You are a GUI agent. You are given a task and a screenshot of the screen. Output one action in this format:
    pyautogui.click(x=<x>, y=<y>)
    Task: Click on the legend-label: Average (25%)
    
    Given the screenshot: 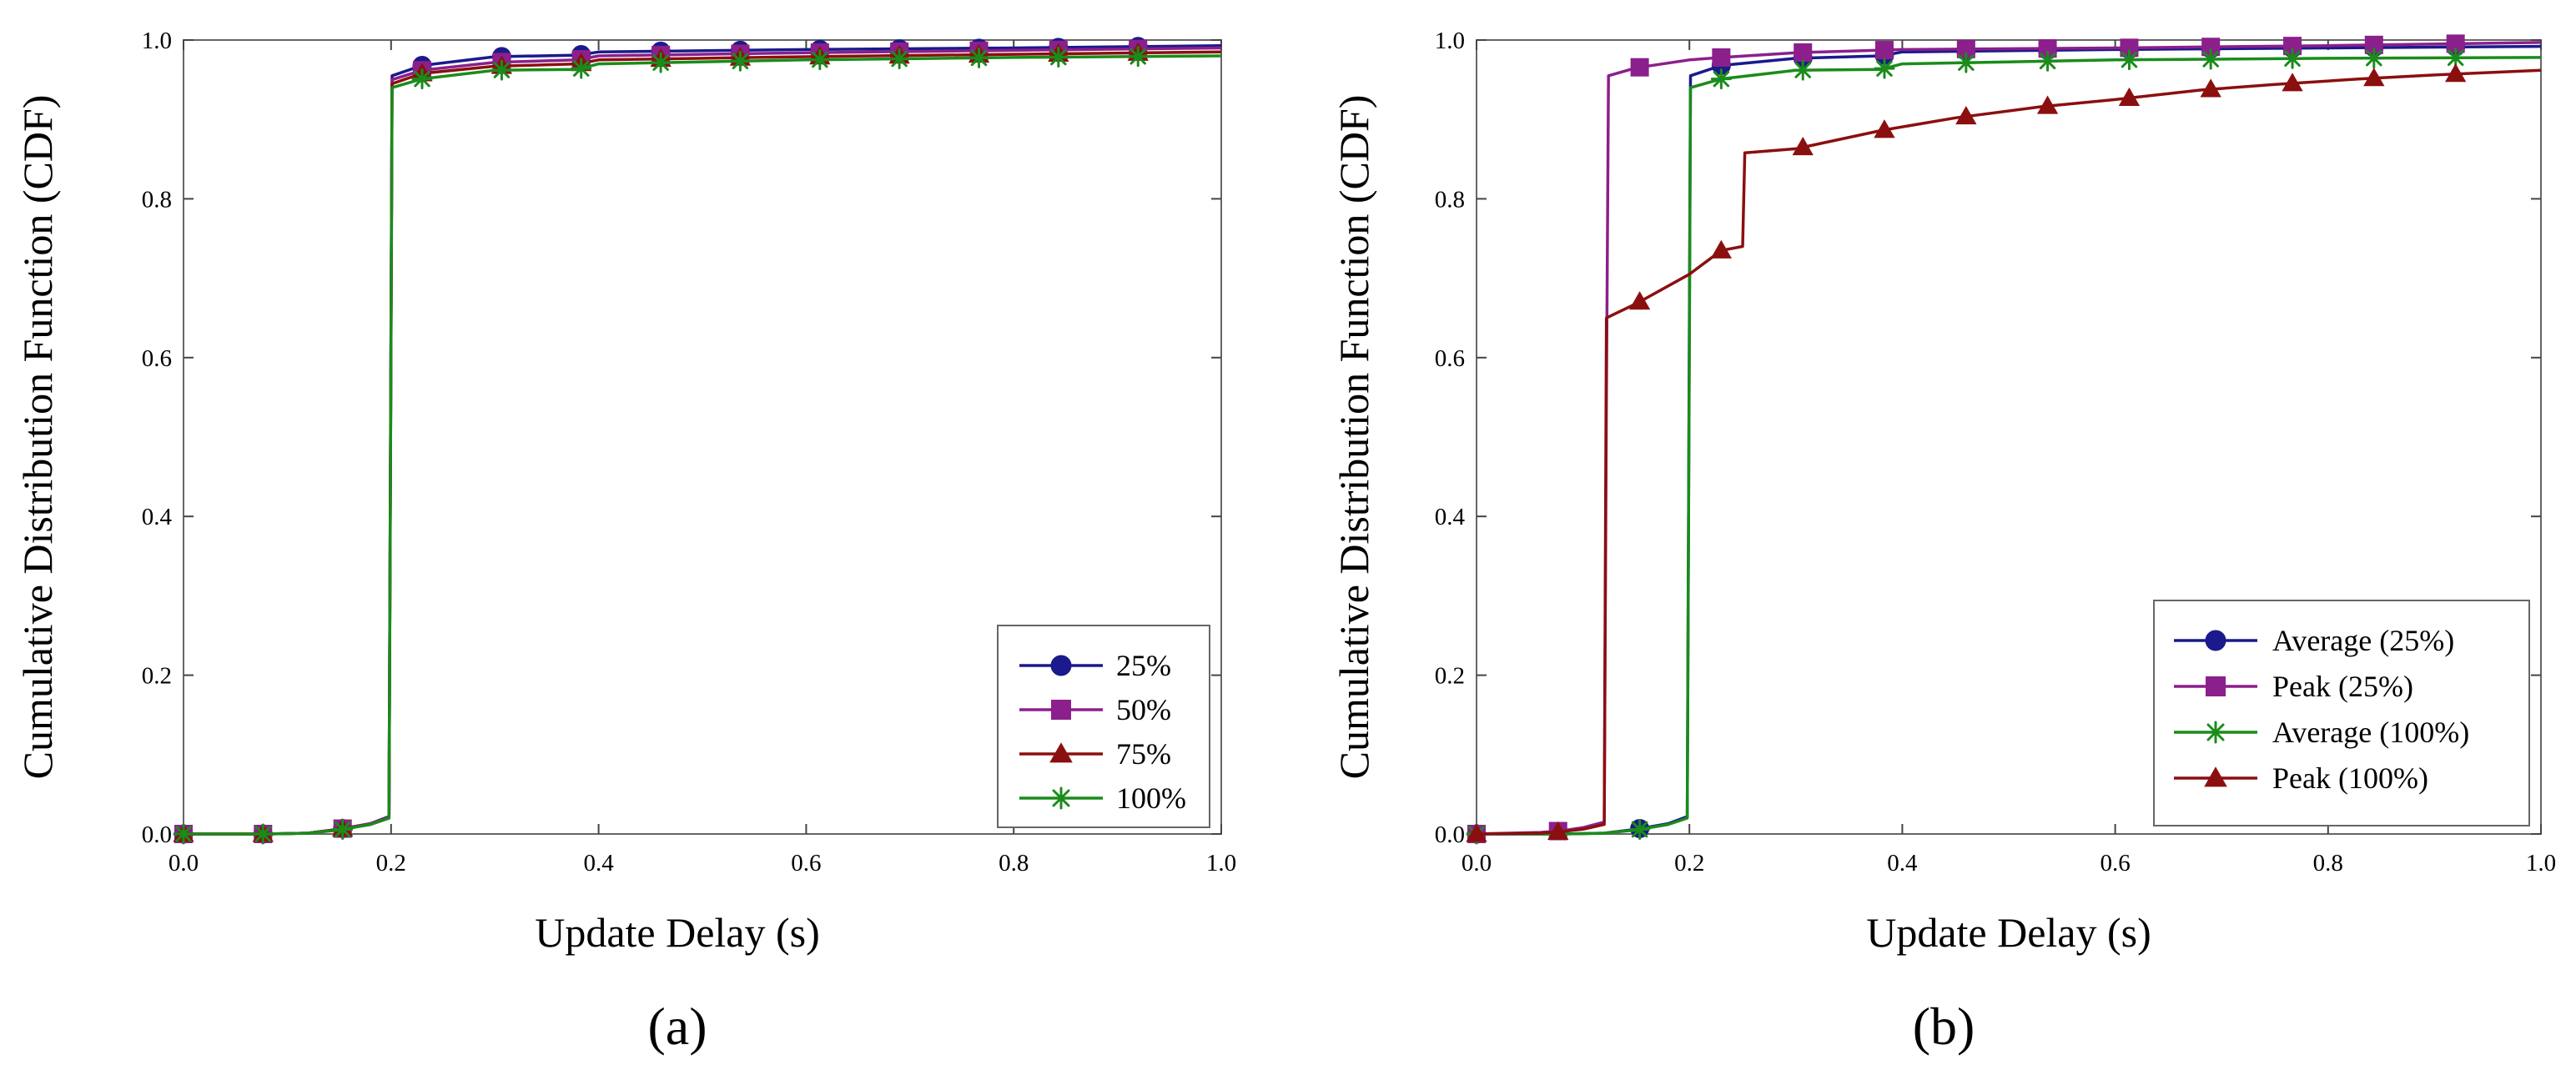 What is the action you would take?
    pyautogui.click(x=2363, y=641)
    